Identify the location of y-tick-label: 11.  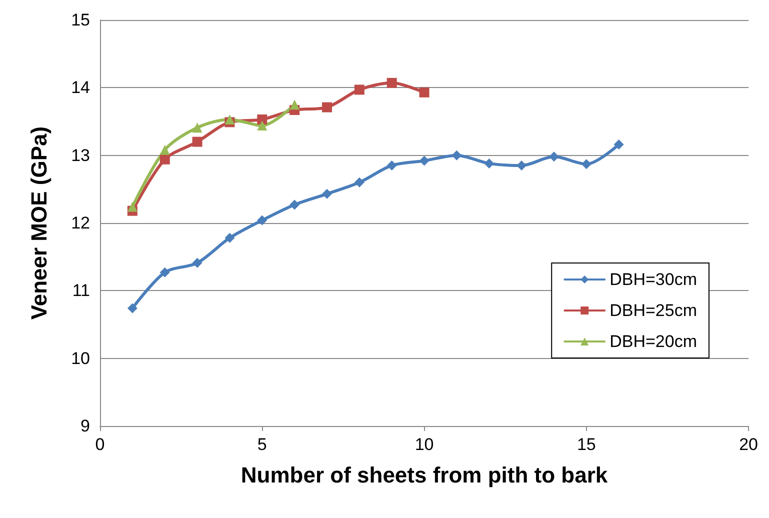
(81, 290).